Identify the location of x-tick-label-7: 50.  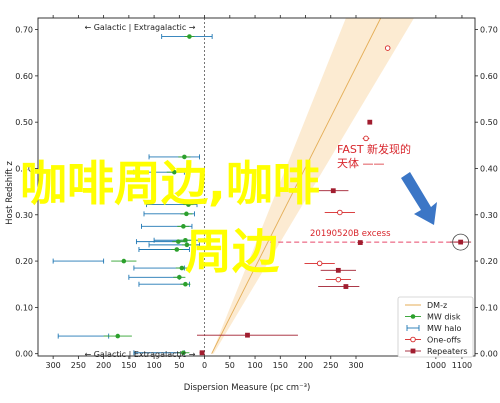
(230, 365).